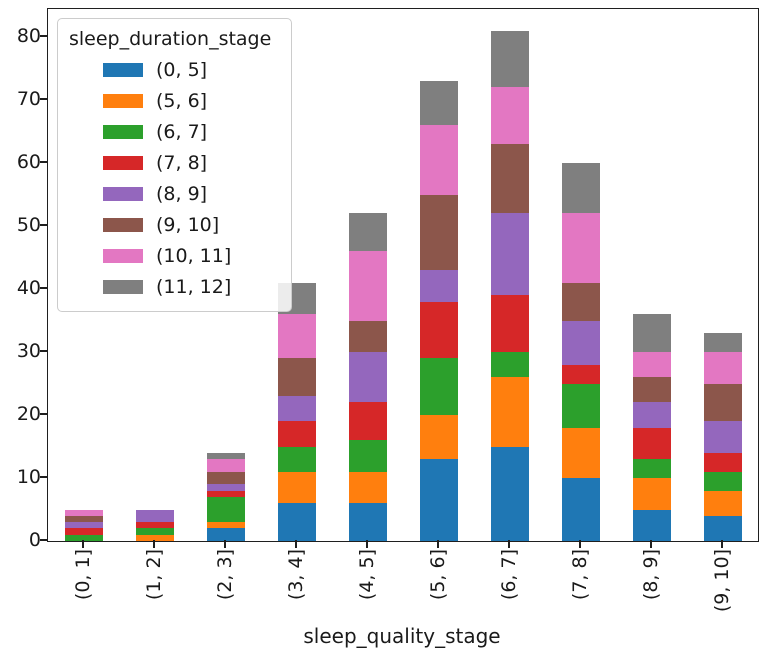 The image size is (767, 658). I want to click on x-tick-label: (2, 3], so click(224, 575).